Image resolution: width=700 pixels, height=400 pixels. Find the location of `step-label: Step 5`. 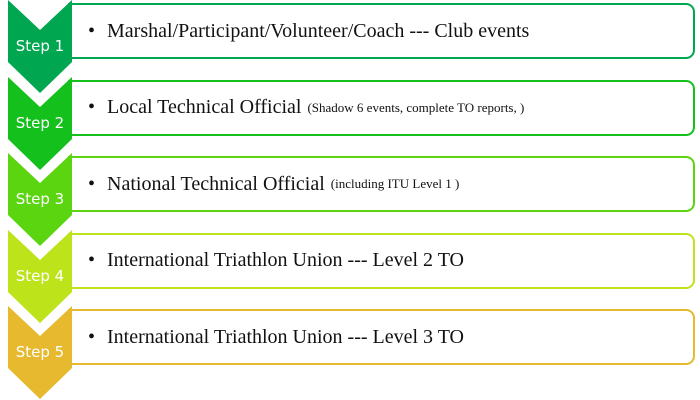

step-label: Step 5 is located at coordinates (40, 352).